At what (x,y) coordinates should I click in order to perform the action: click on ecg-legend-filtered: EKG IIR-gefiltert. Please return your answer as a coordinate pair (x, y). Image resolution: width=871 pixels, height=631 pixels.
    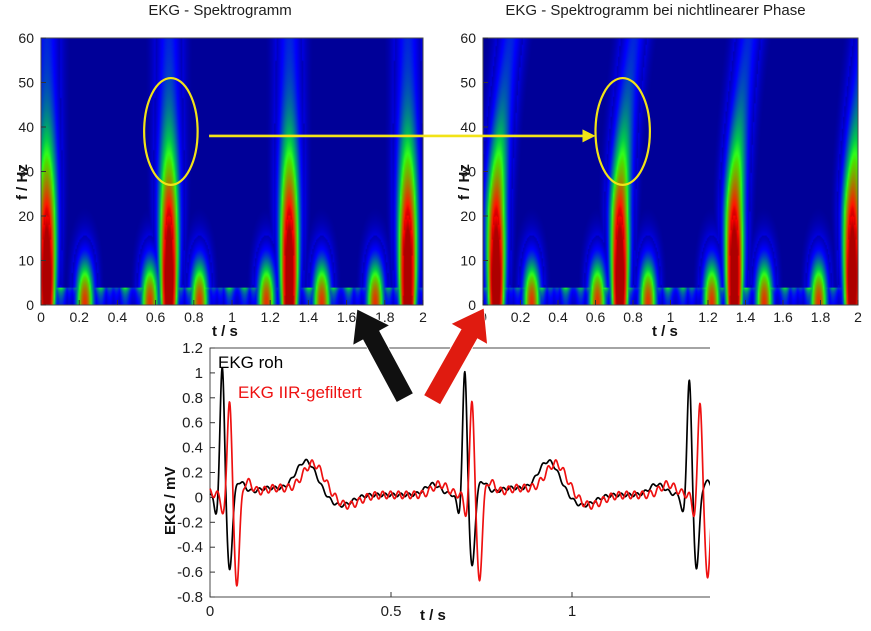
    Looking at the image, I should click on (300, 392).